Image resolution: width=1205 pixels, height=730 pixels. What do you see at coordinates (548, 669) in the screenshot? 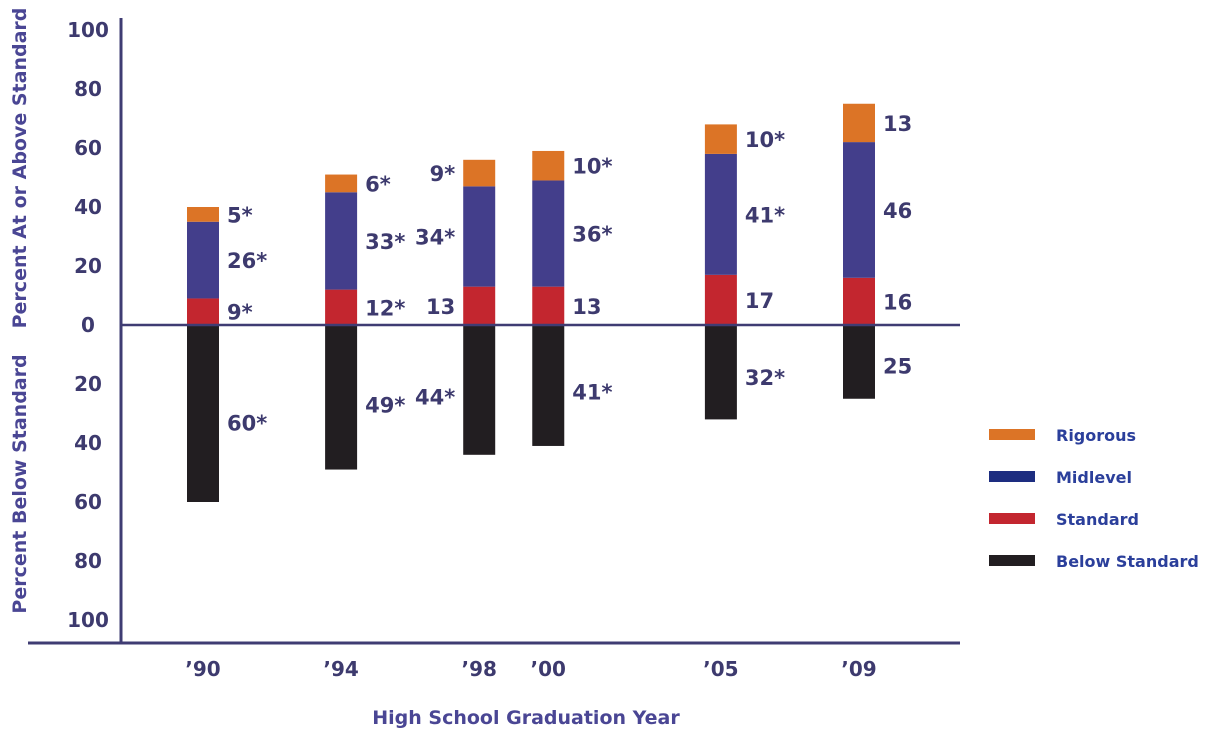
I see `x-tick-label: ’00` at bounding box center [548, 669].